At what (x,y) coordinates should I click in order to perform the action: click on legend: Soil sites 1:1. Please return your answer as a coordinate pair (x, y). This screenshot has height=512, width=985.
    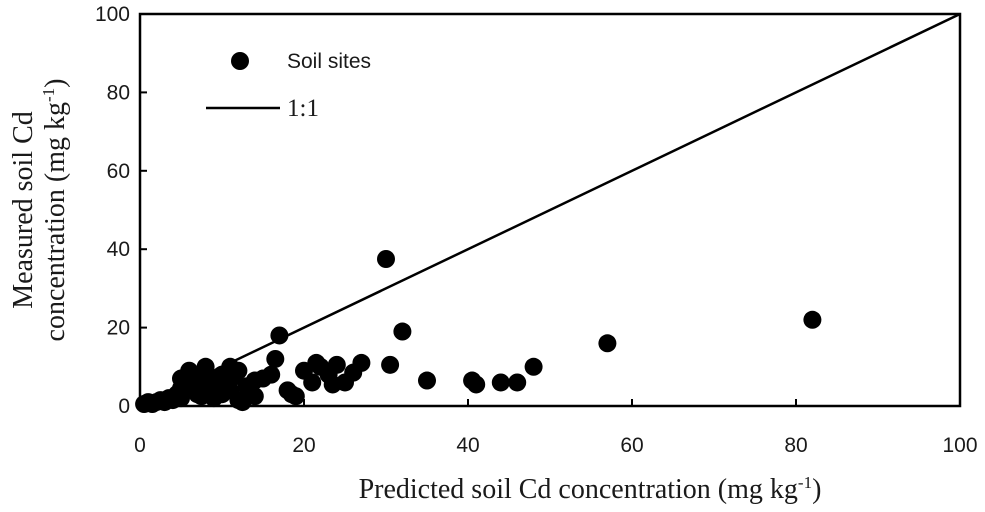
    Looking at the image, I should click on (288, 86).